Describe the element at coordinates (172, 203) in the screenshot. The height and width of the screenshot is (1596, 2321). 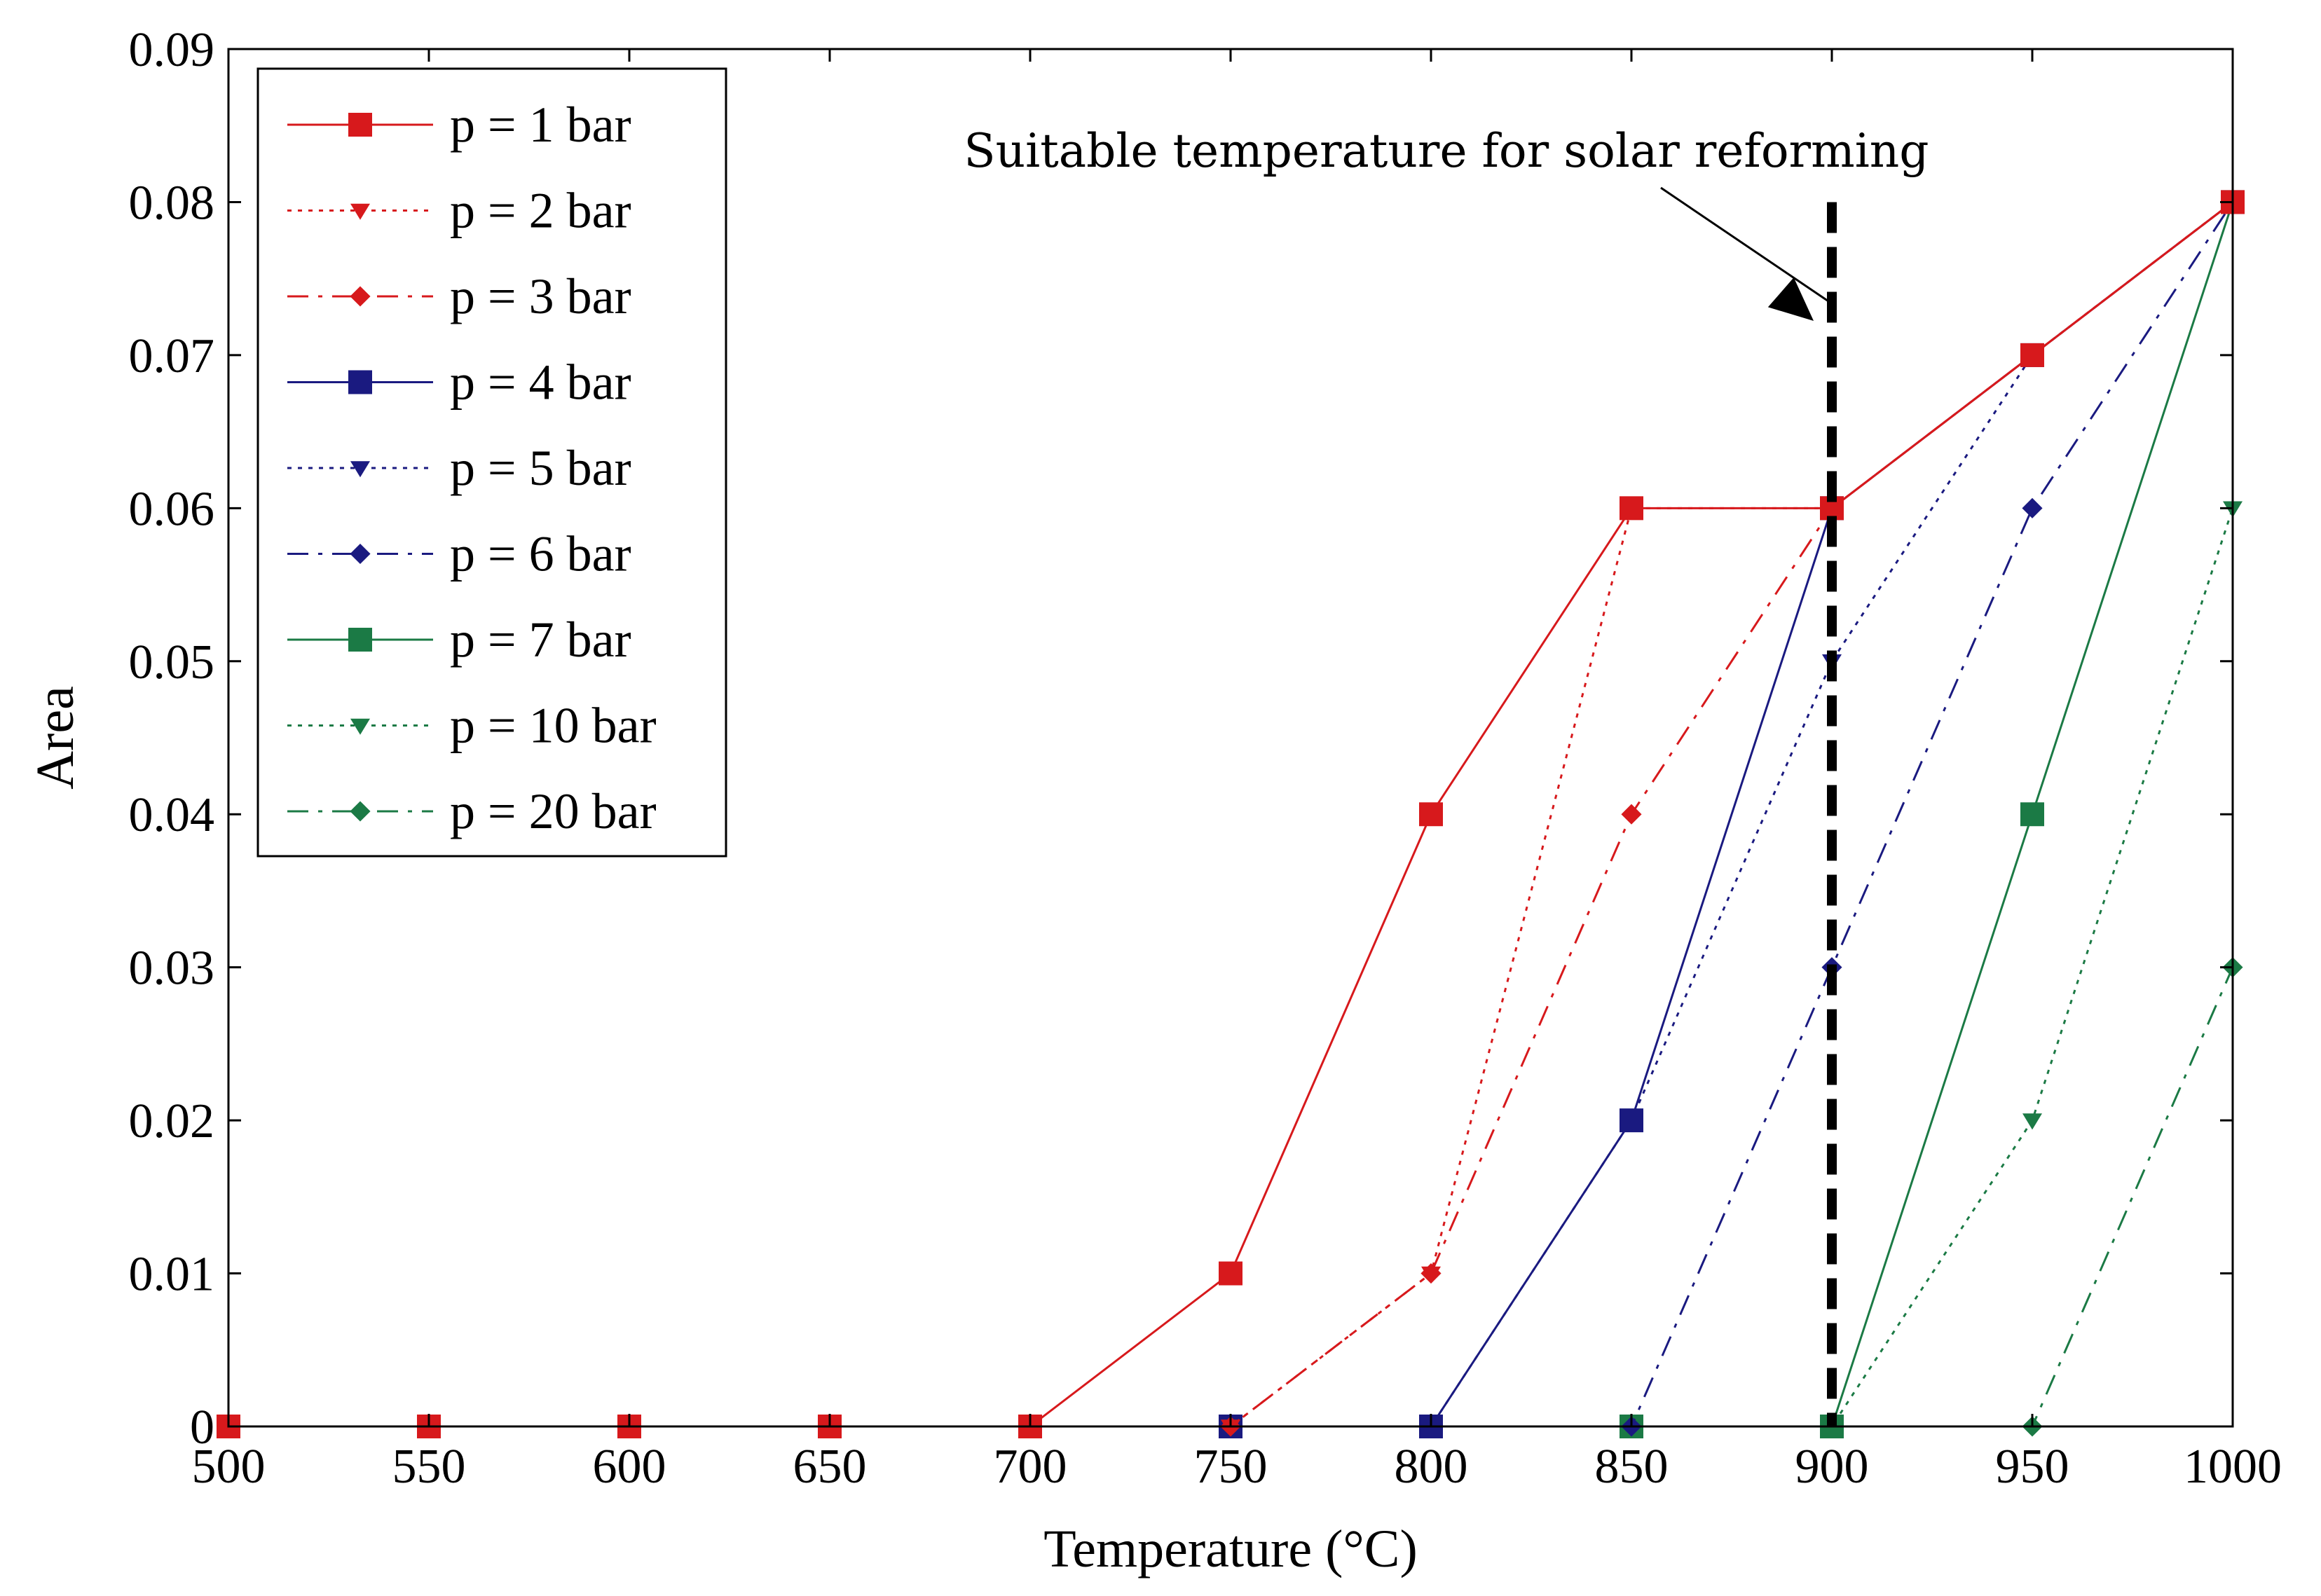
I see `y-tick-label: 0.08` at that location.